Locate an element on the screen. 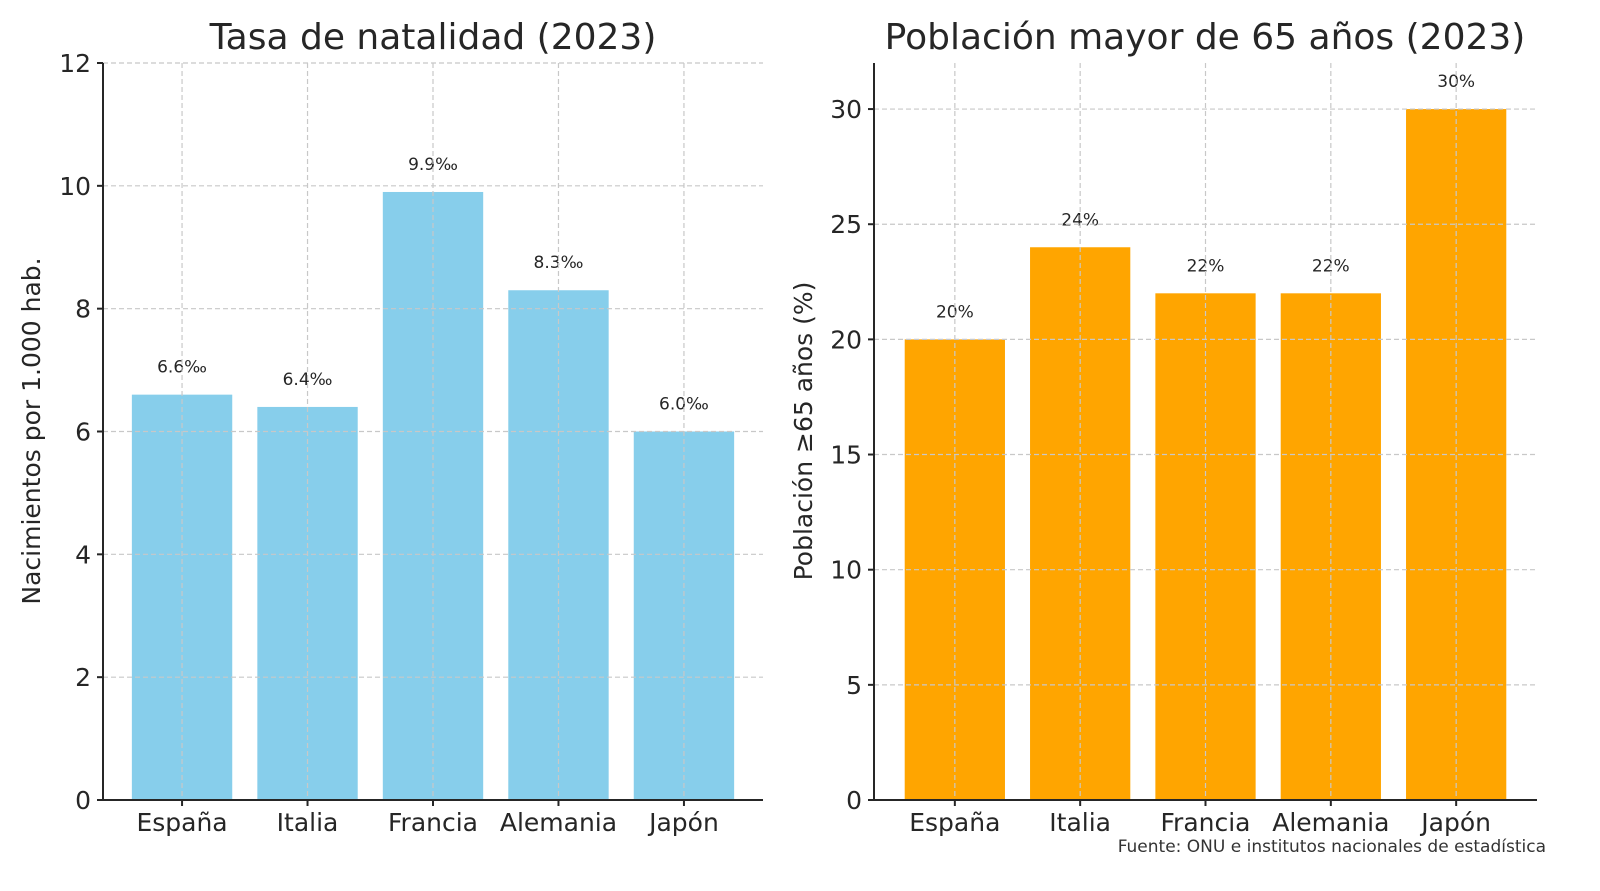  y-axis-label: Población ≥65 años (%) is located at coordinates (803, 431).